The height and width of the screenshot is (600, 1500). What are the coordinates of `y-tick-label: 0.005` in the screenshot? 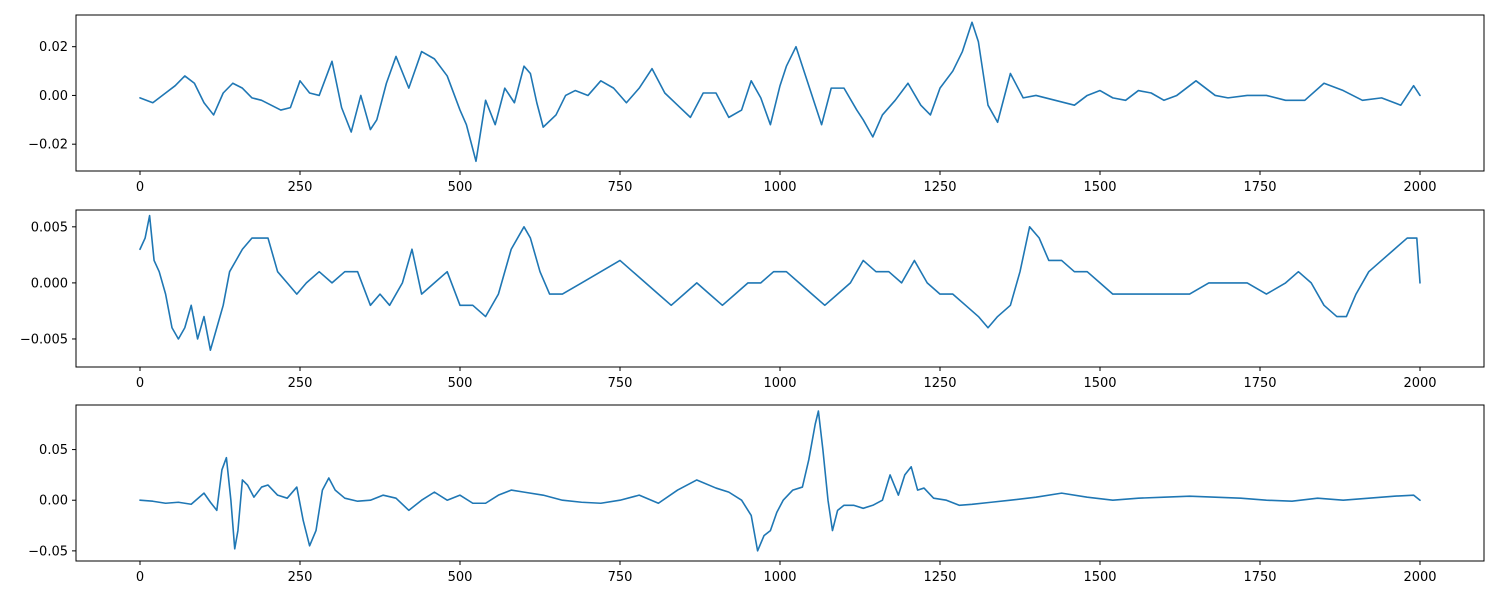 It's located at (49, 227).